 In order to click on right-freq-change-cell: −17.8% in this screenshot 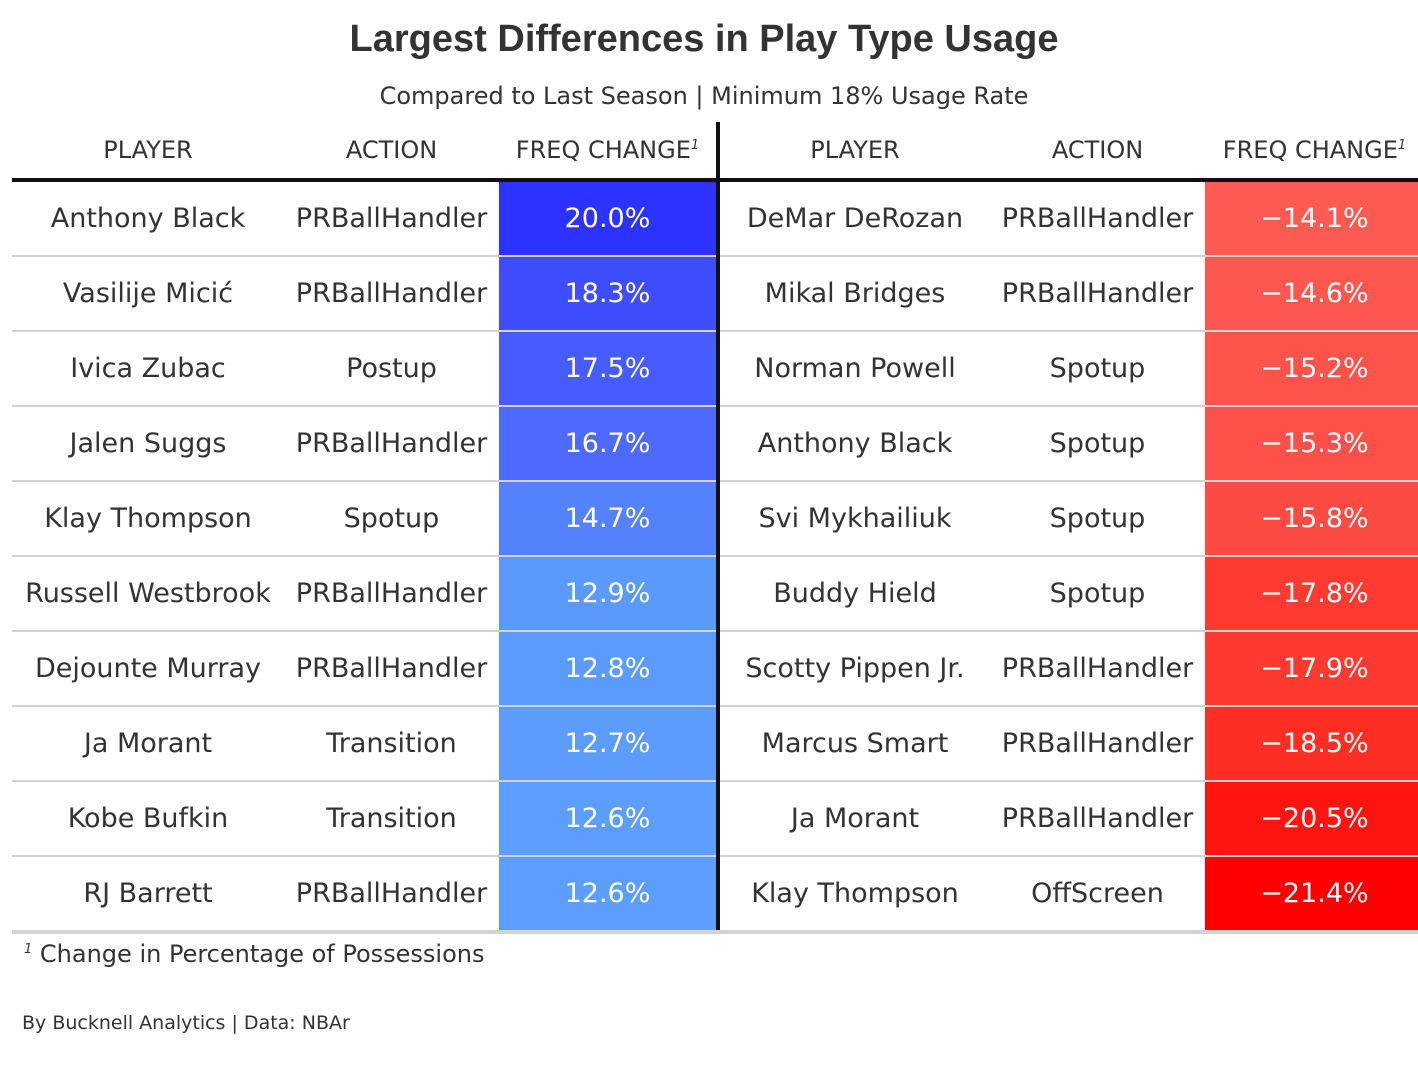, I will do `click(1311, 594)`.